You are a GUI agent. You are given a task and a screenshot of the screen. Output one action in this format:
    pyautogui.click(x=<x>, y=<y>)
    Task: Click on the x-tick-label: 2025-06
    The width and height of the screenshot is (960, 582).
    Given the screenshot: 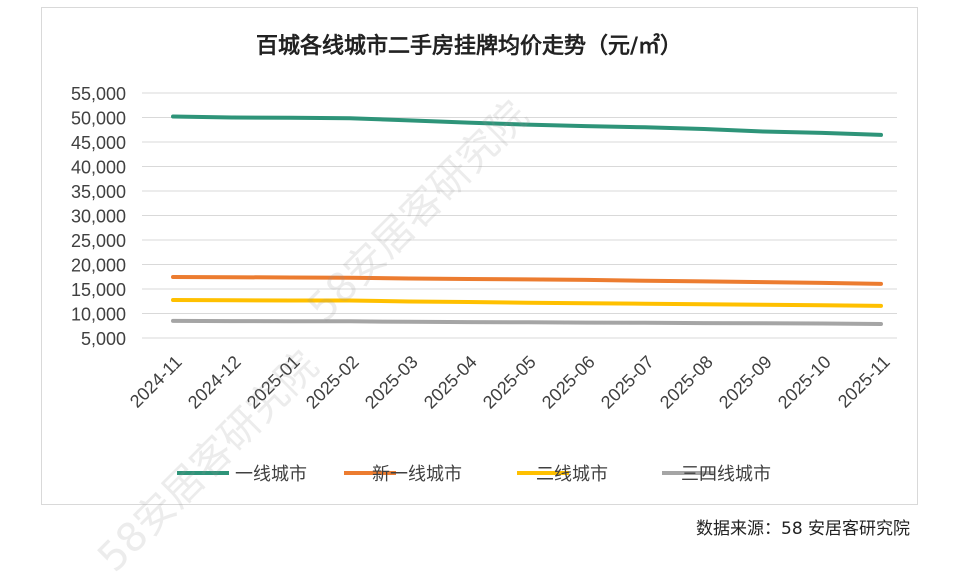 What is the action you would take?
    pyautogui.click(x=568, y=382)
    